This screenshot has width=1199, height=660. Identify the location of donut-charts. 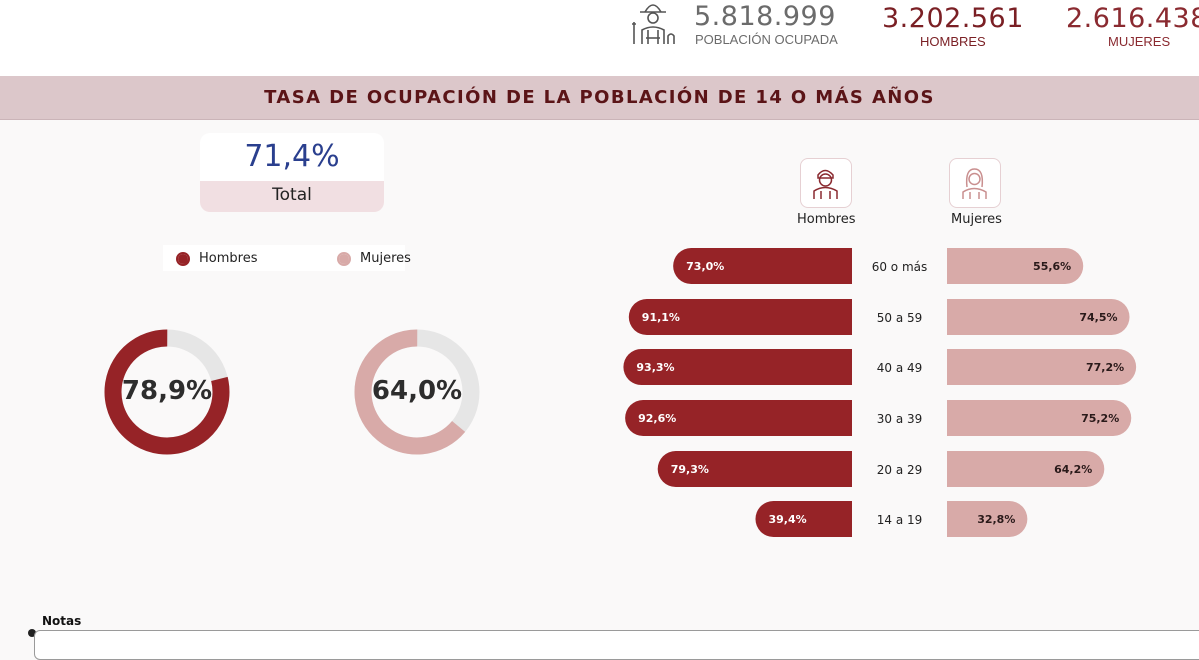
(297, 392).